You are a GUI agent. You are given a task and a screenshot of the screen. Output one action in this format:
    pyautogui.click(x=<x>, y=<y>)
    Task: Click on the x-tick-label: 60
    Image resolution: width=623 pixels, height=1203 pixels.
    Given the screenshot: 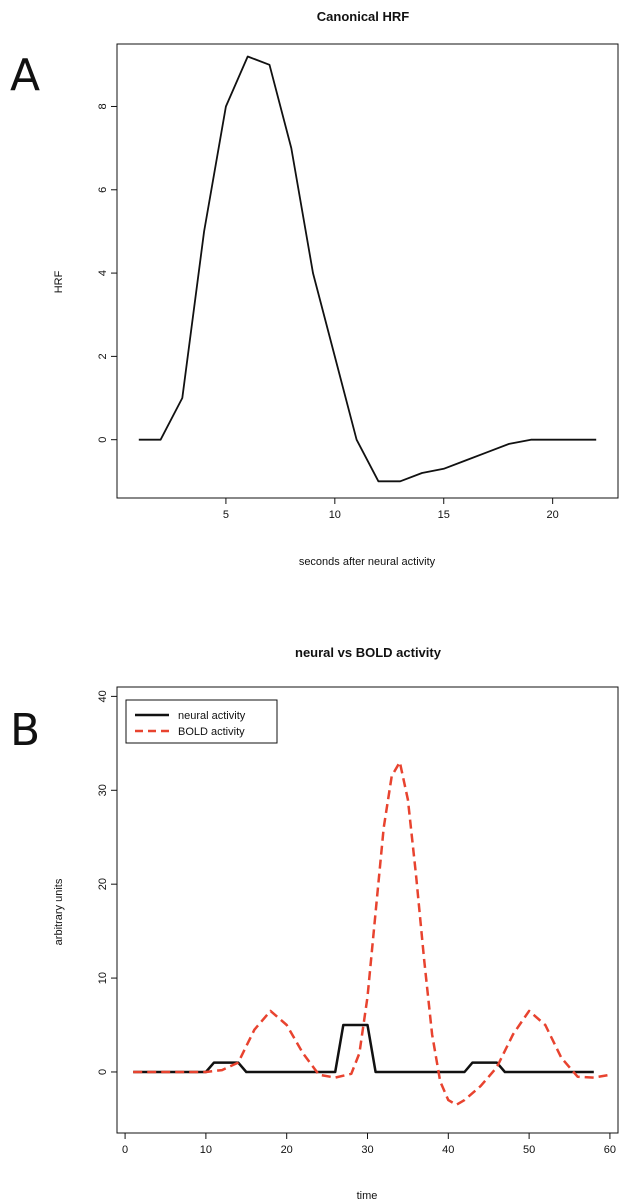 What is the action you would take?
    pyautogui.click(x=610, y=1150)
    